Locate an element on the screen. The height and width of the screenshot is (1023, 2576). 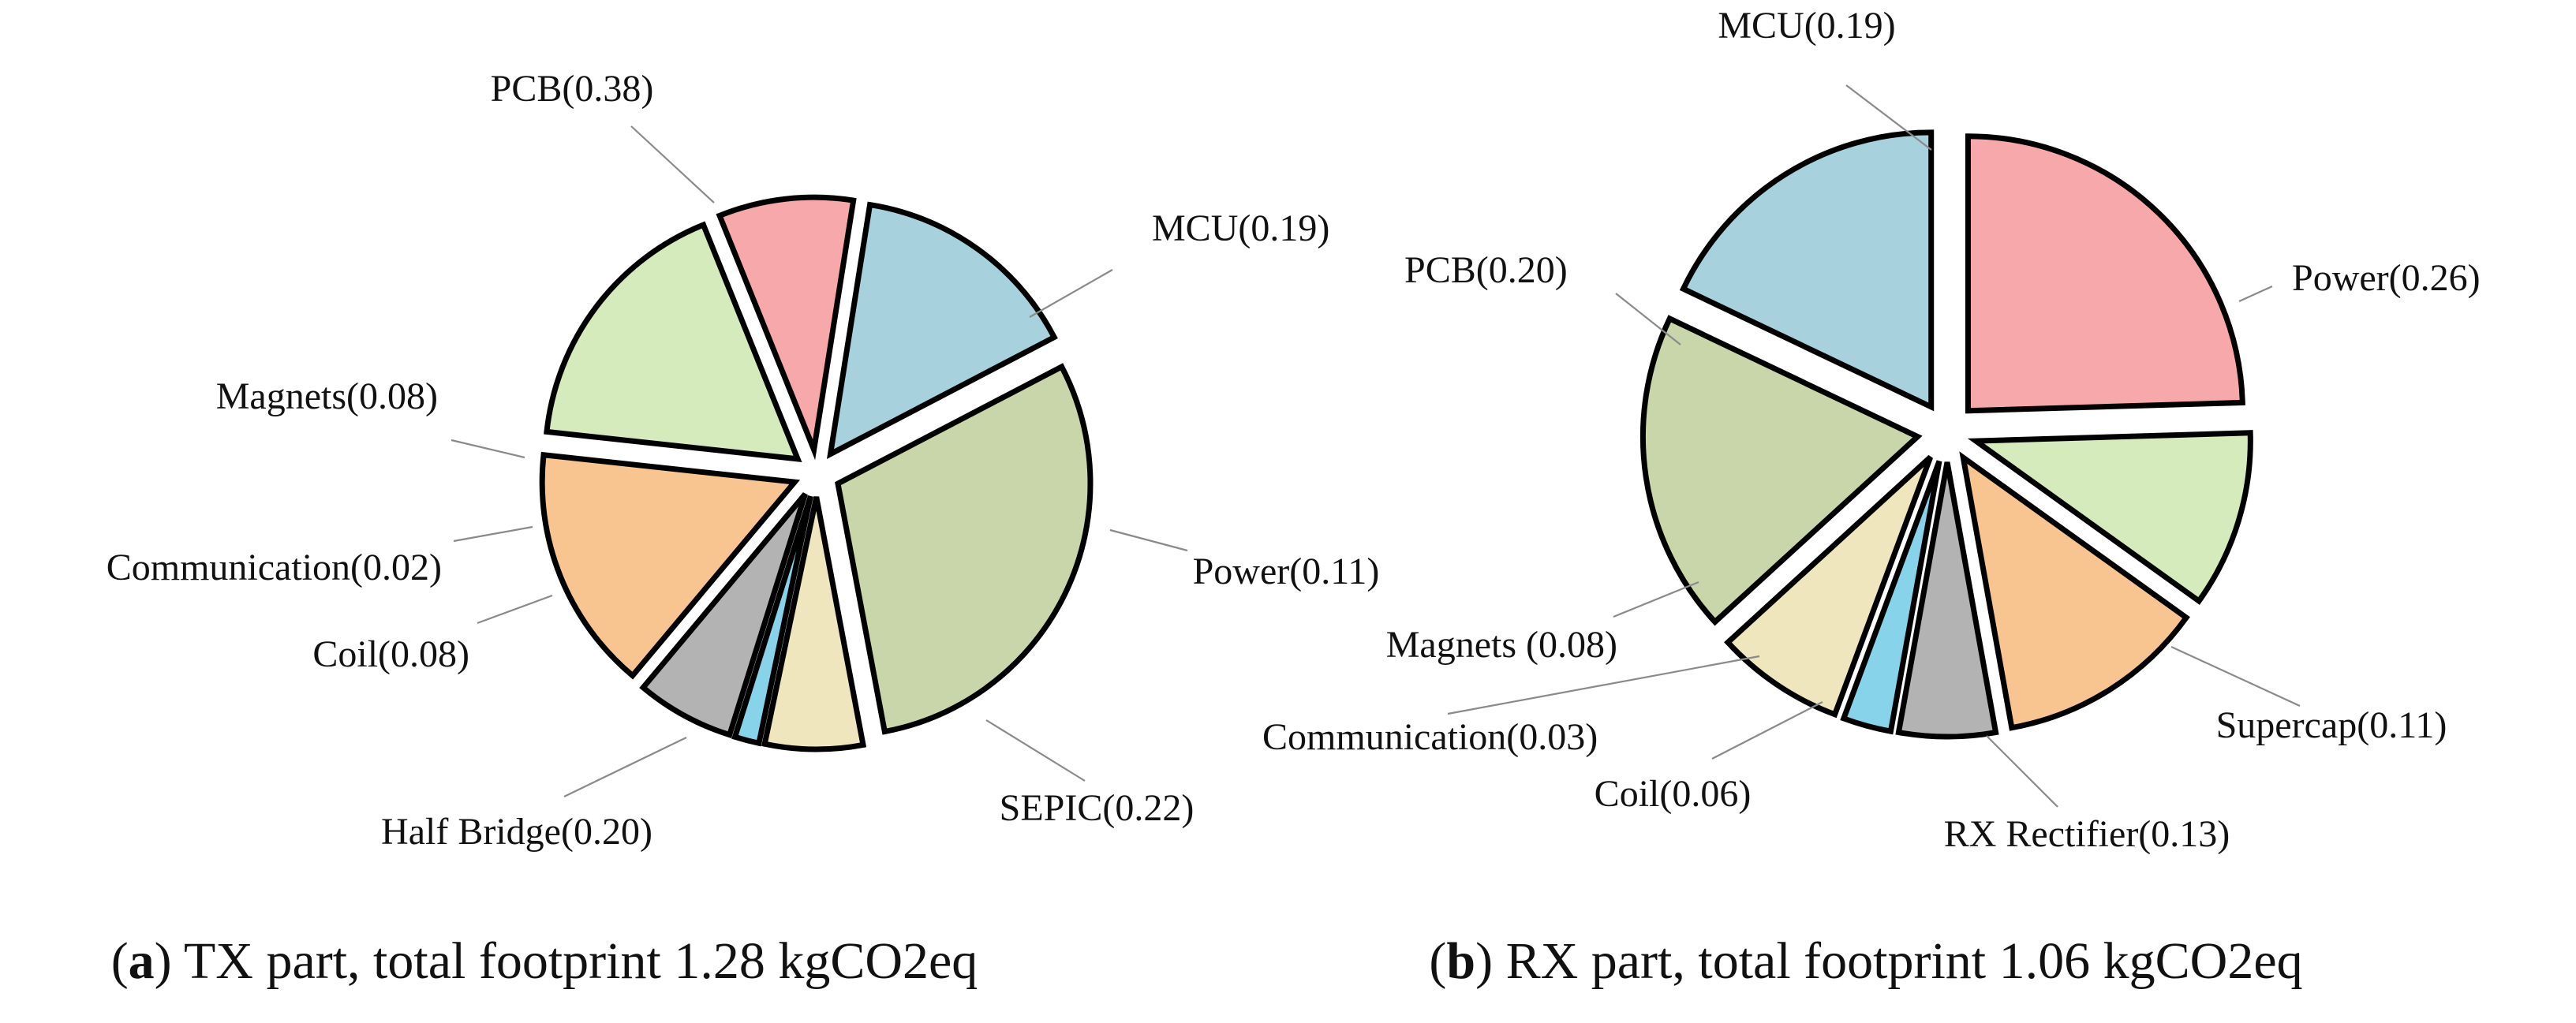
tx-label-half-bridge: Half Bridge(0.20) is located at coordinates (516, 832).